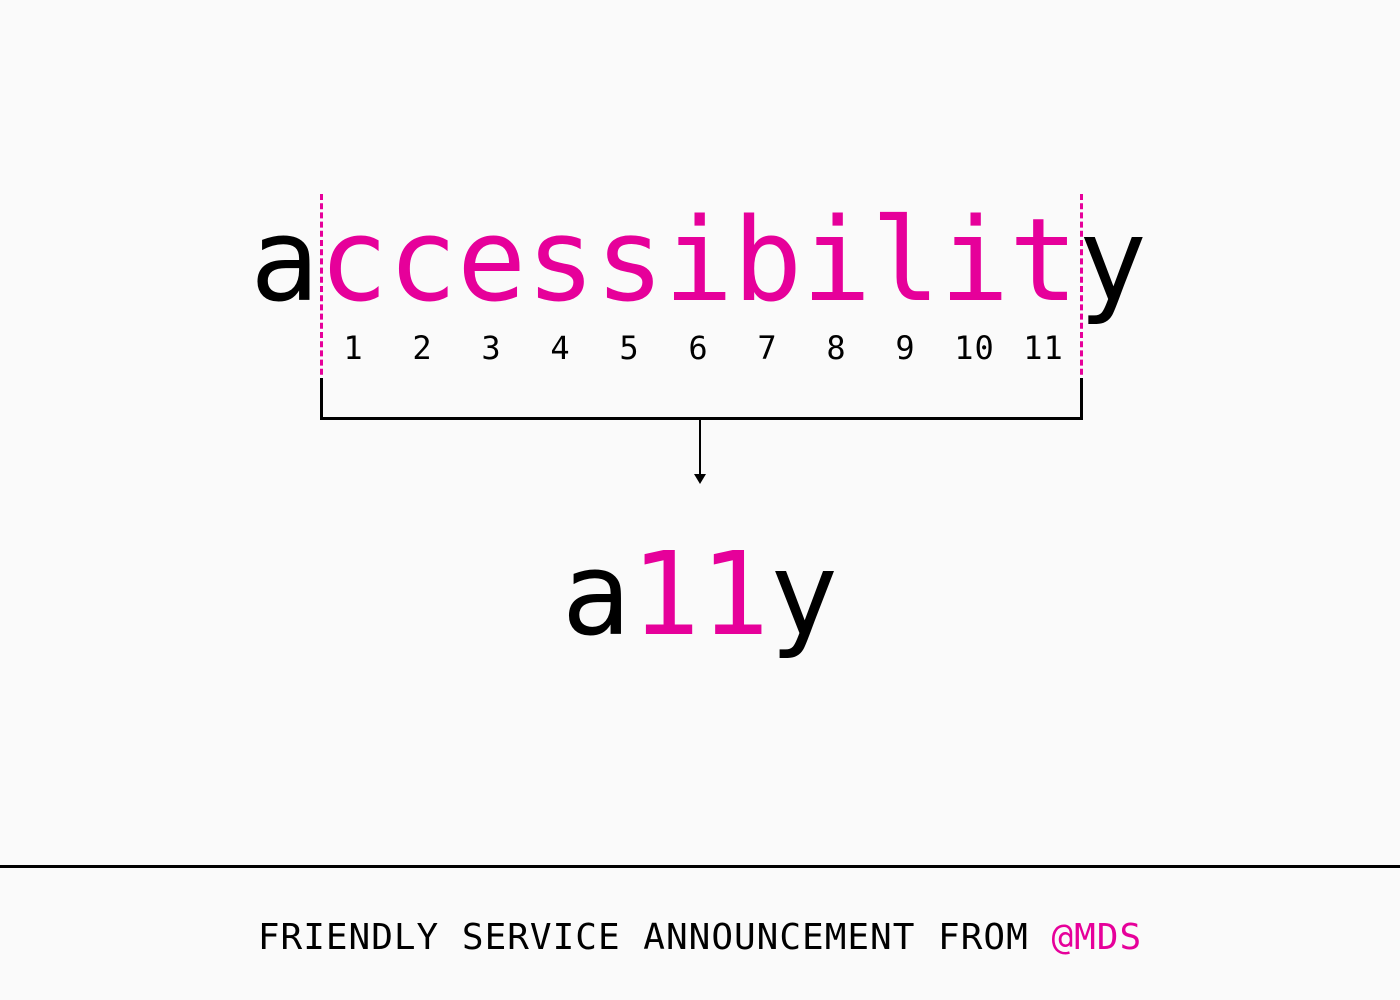 Image resolution: width=1400 pixels, height=1000 pixels. What do you see at coordinates (560, 348) in the screenshot?
I see `letter-index: 4` at bounding box center [560, 348].